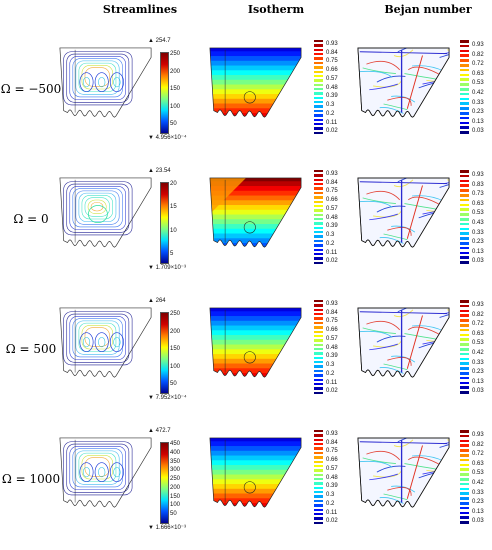  Describe the element at coordinates (105, 85) in the screenshot. I see `streamlines-panel` at that location.